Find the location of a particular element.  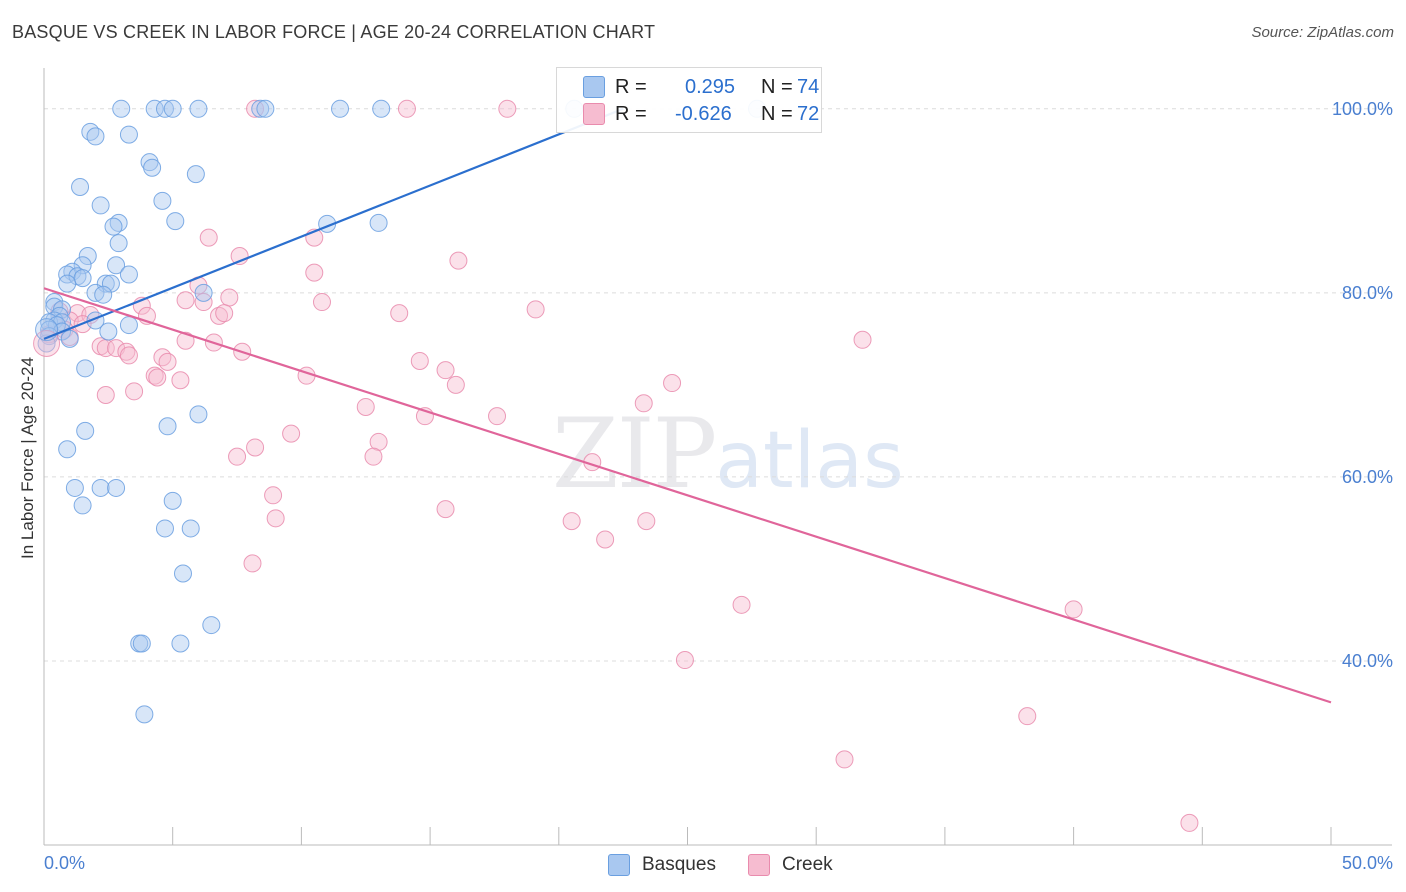

y-tick-label: 60.0% is located at coordinates (1367, 477).